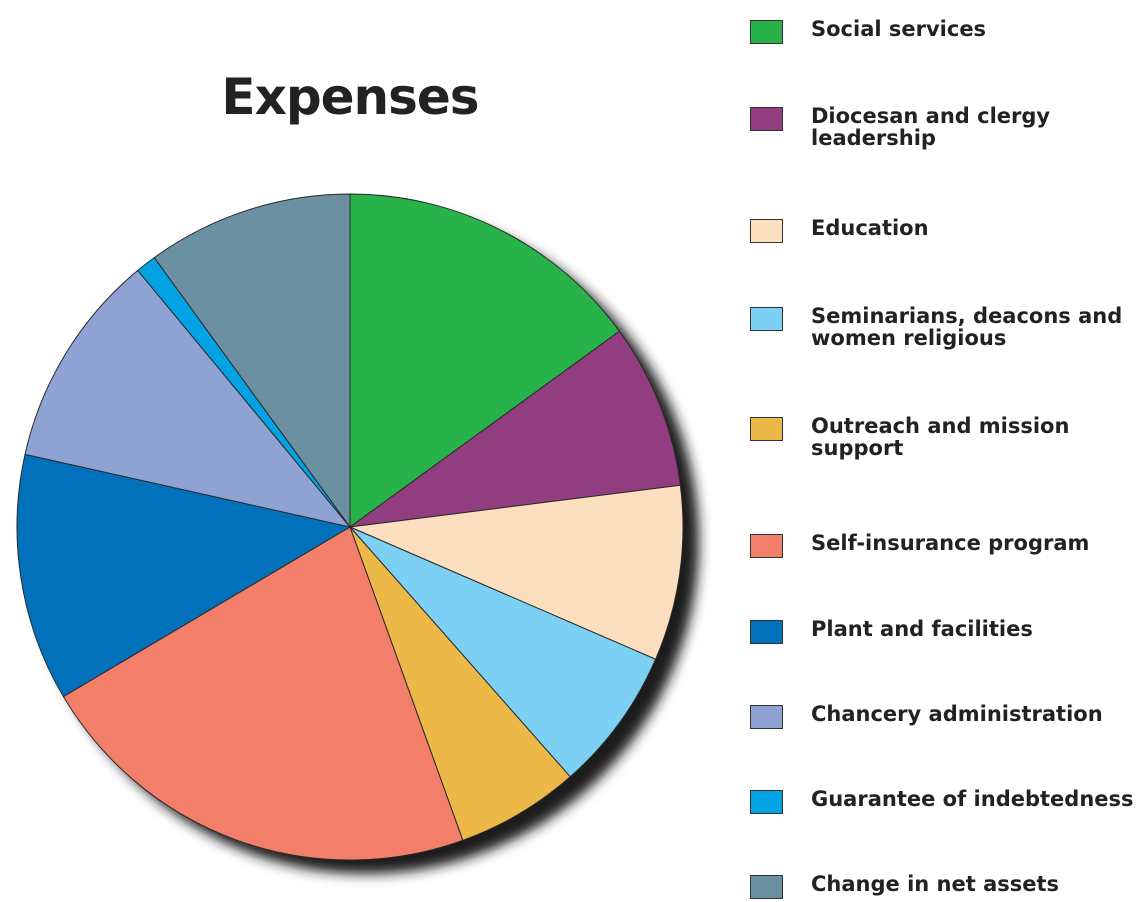 Image resolution: width=1148 pixels, height=902 pixels. I want to click on legend-label: Guarantee of indebtedness, so click(972, 799).